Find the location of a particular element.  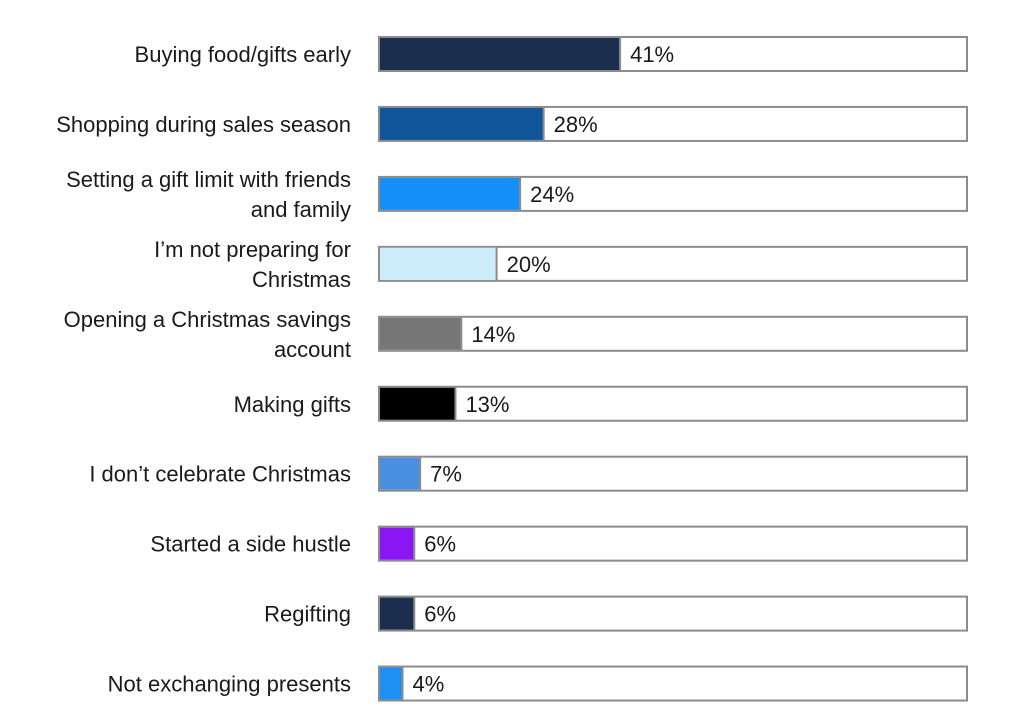

category-label: Opening a Christmas savings is located at coordinates (207, 319).